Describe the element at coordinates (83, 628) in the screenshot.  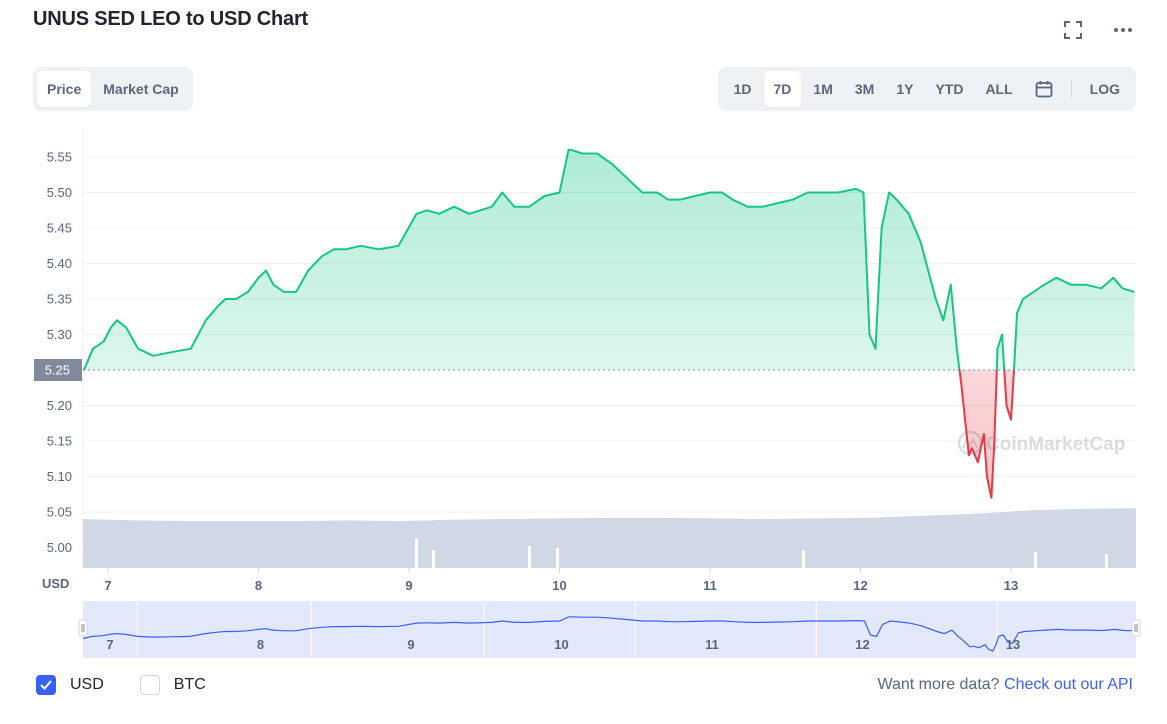
I see `navigator-handle-left` at that location.